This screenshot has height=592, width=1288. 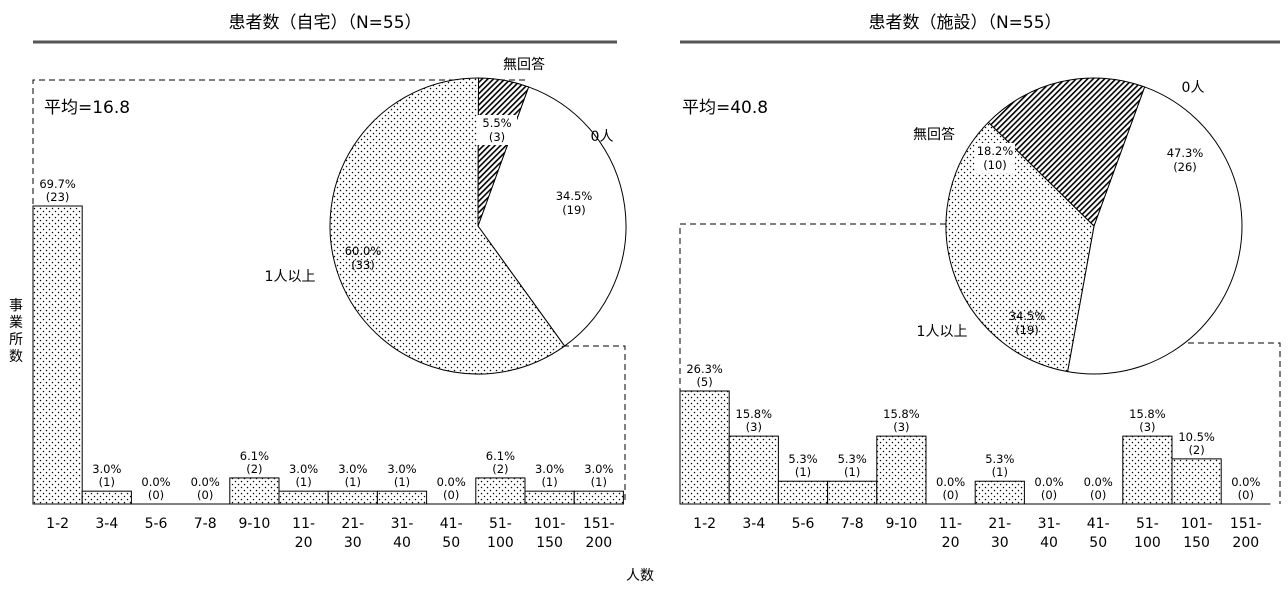 What do you see at coordinates (1196, 543) in the screenshot?
I see `category-label: 150` at bounding box center [1196, 543].